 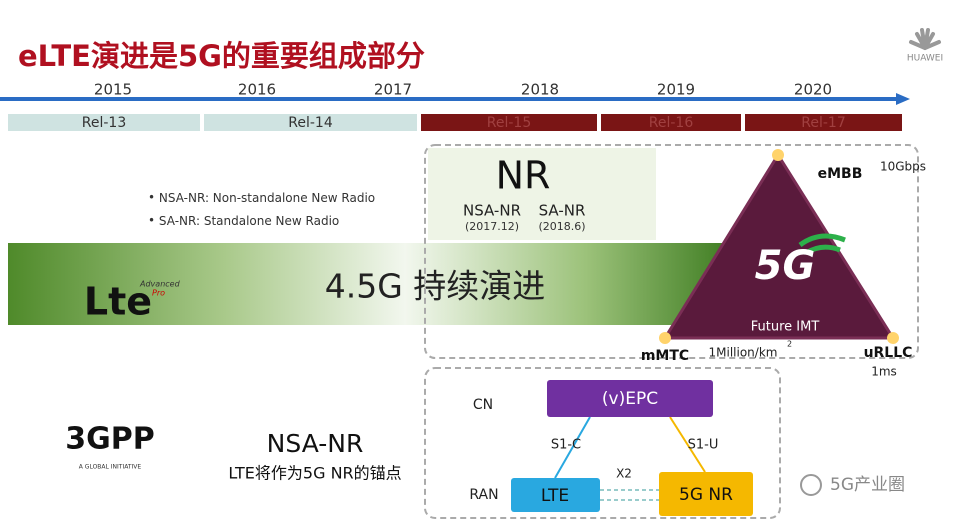 I want to click on bullet: • NSA-NR: Non-standalone New Radio, so click(x=261, y=198).